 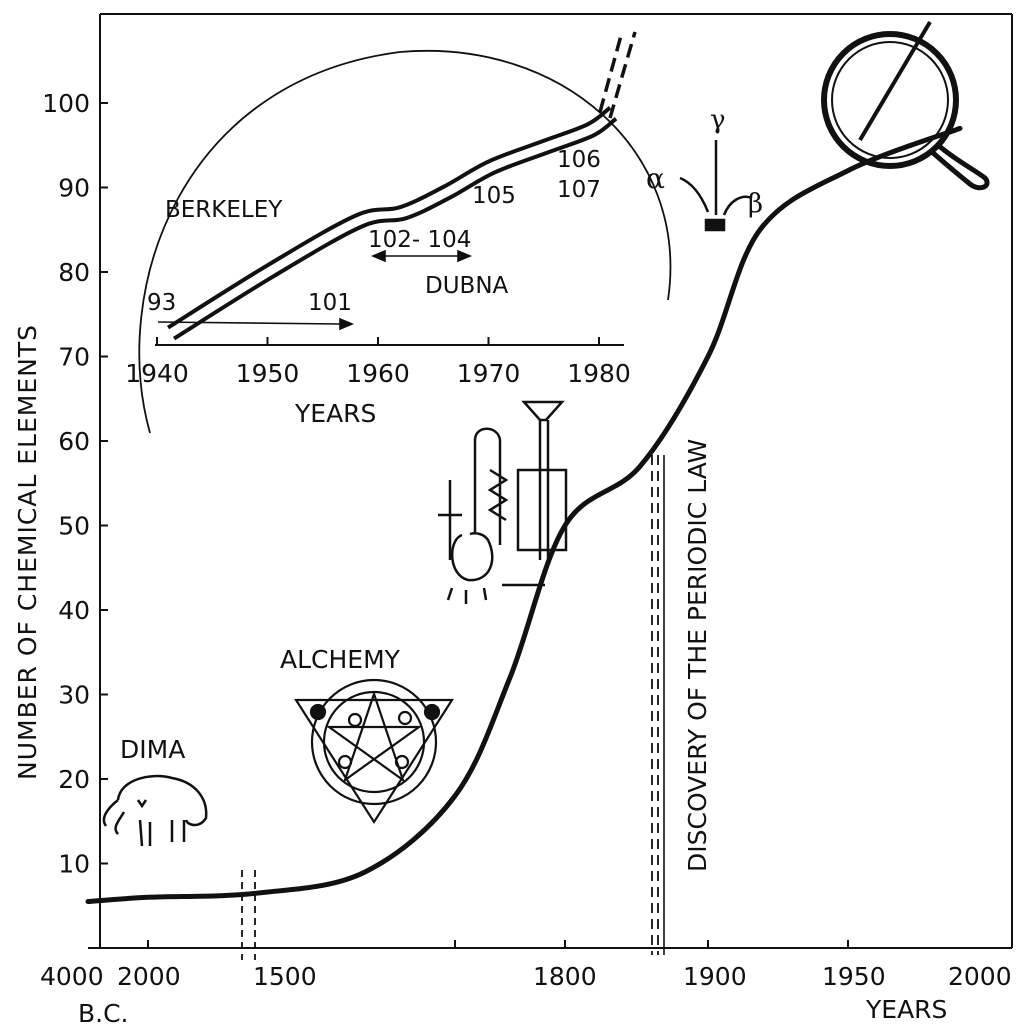 What do you see at coordinates (161, 303) in the screenshot?
I see `inset-label-93: 93` at bounding box center [161, 303].